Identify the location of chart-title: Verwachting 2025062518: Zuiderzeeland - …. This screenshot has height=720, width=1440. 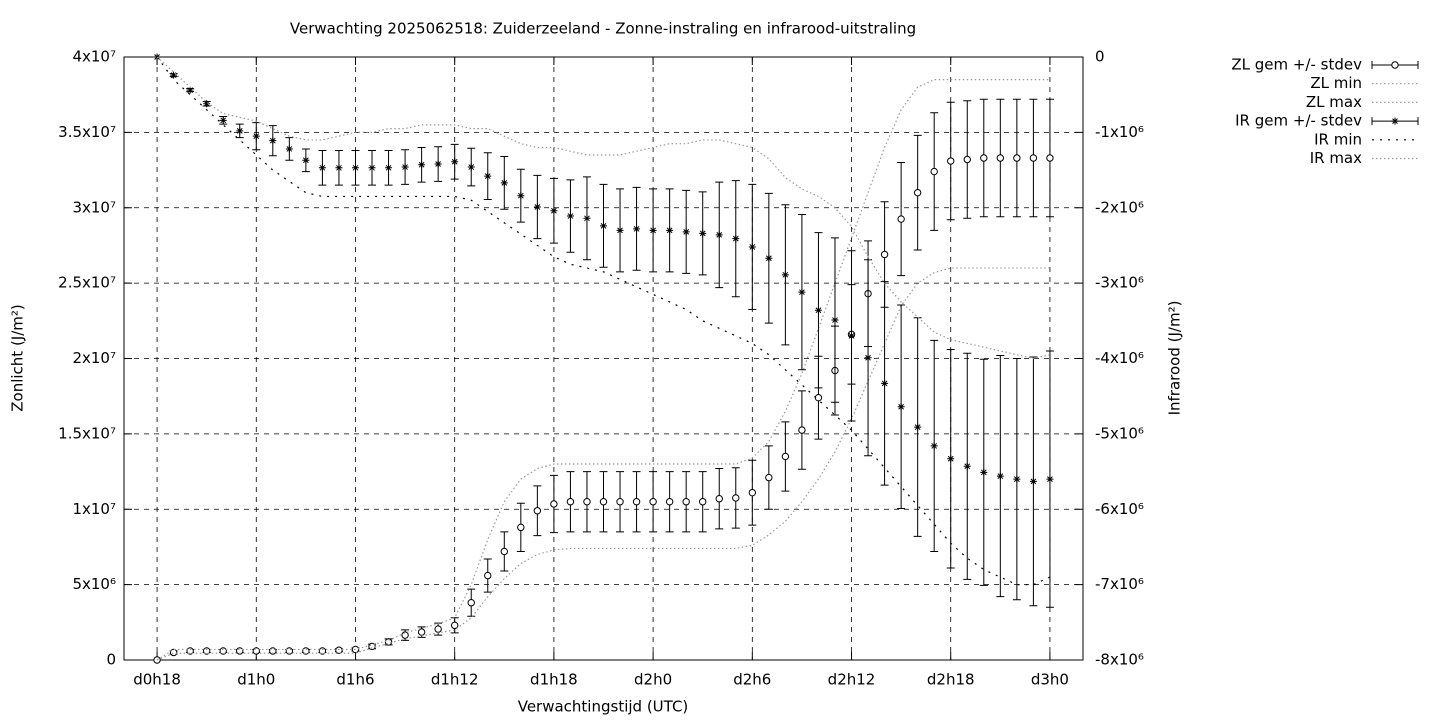
(603, 29).